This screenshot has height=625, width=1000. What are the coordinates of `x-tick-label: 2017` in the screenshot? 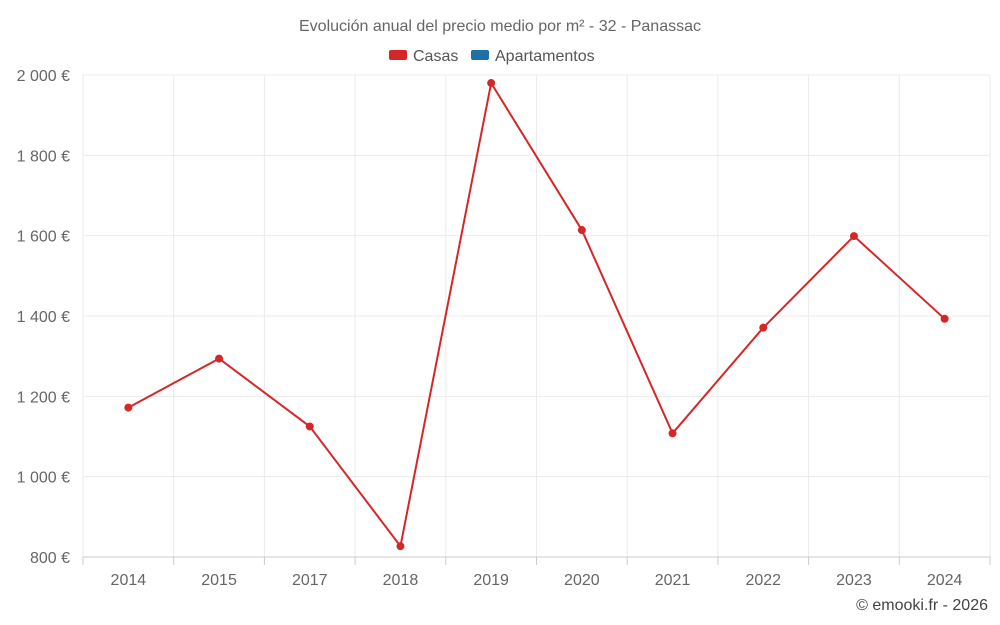 It's located at (310, 580).